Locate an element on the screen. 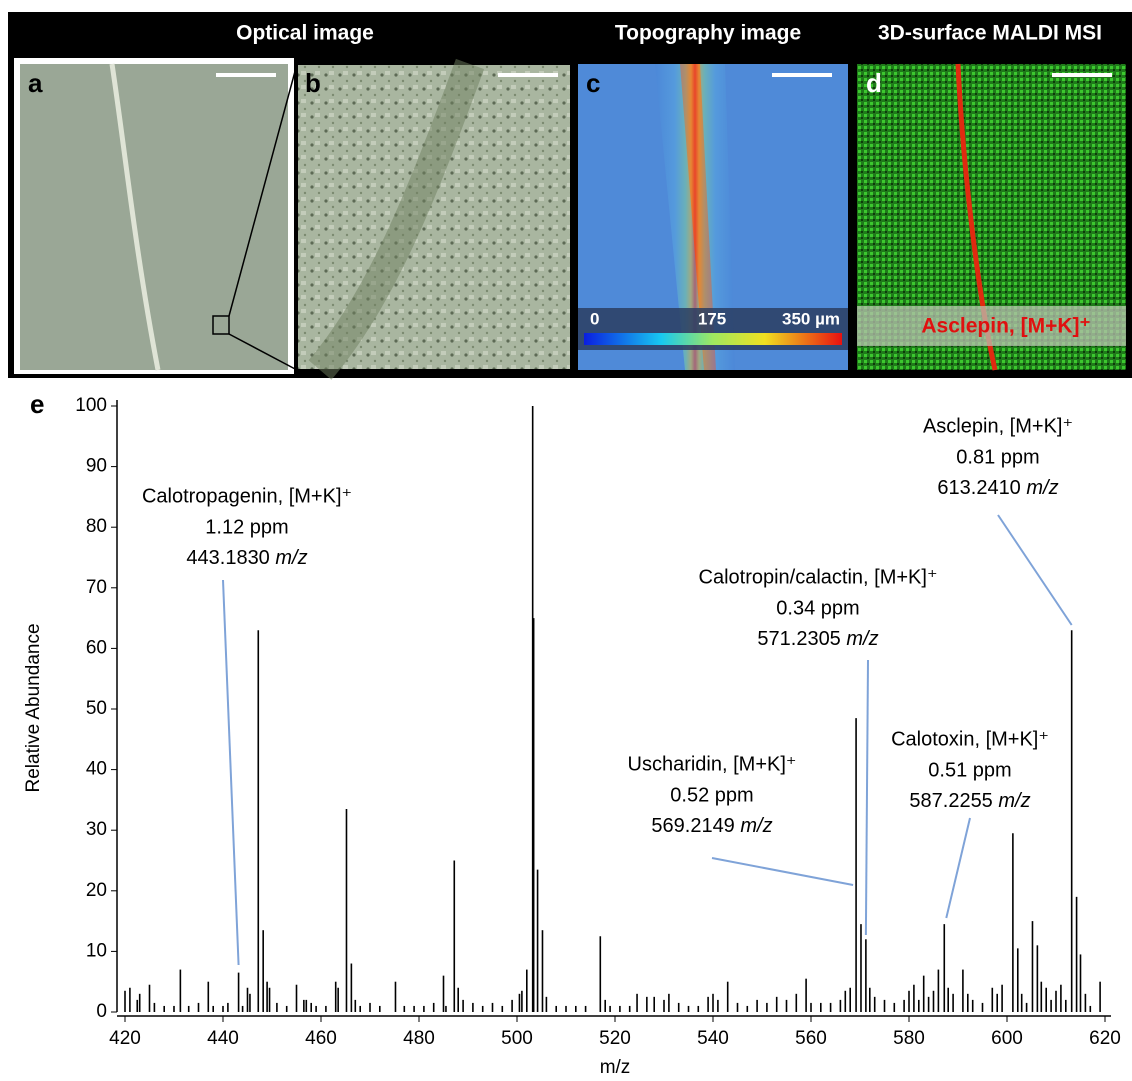  panel-label: b is located at coordinates (313, 83).